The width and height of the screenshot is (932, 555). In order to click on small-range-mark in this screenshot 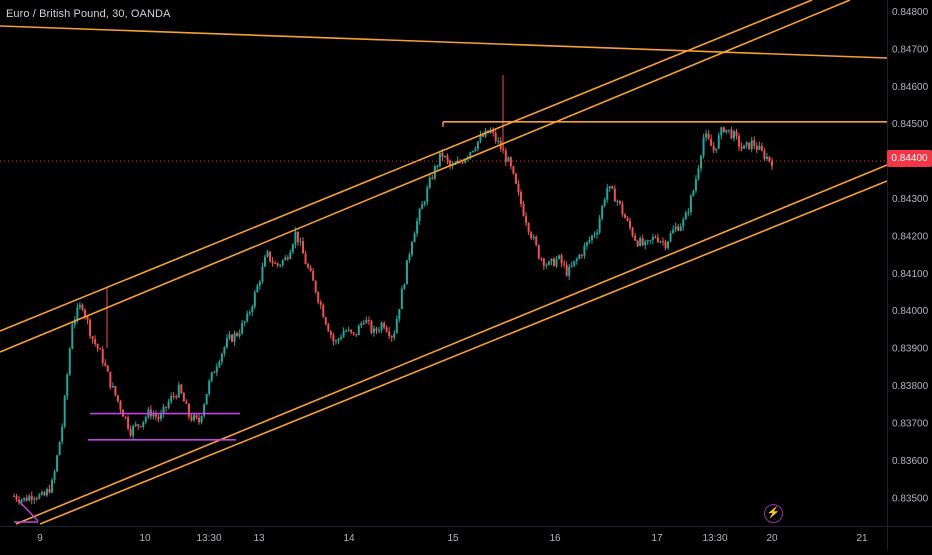, I will do `click(29, 511)`.